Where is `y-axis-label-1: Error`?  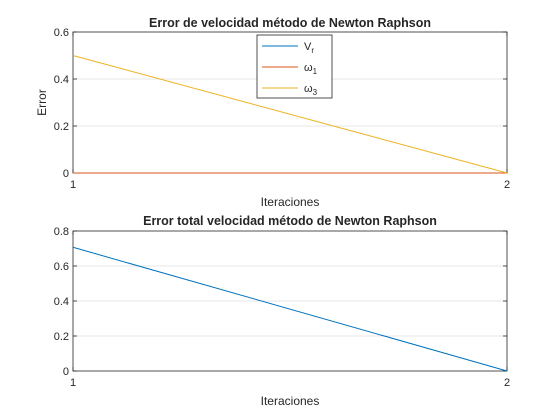
y-axis-label-1: Error is located at coordinates (42, 102).